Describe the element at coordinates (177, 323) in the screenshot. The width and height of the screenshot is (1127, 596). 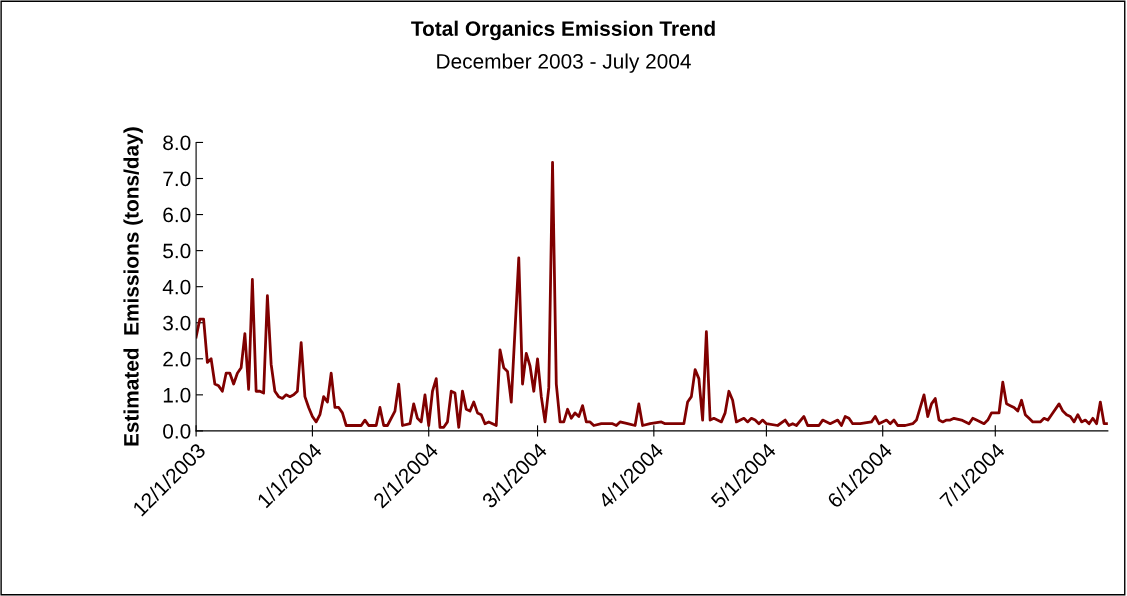
I see `y-tick-label: 3.0` at that location.